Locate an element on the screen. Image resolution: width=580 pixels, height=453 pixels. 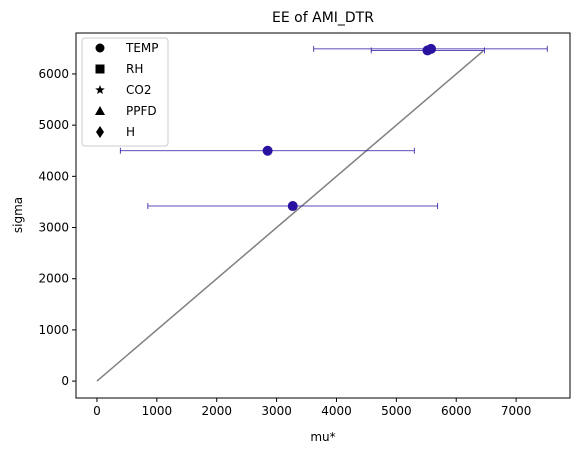
x-tick-label: 3000 is located at coordinates (276, 411).